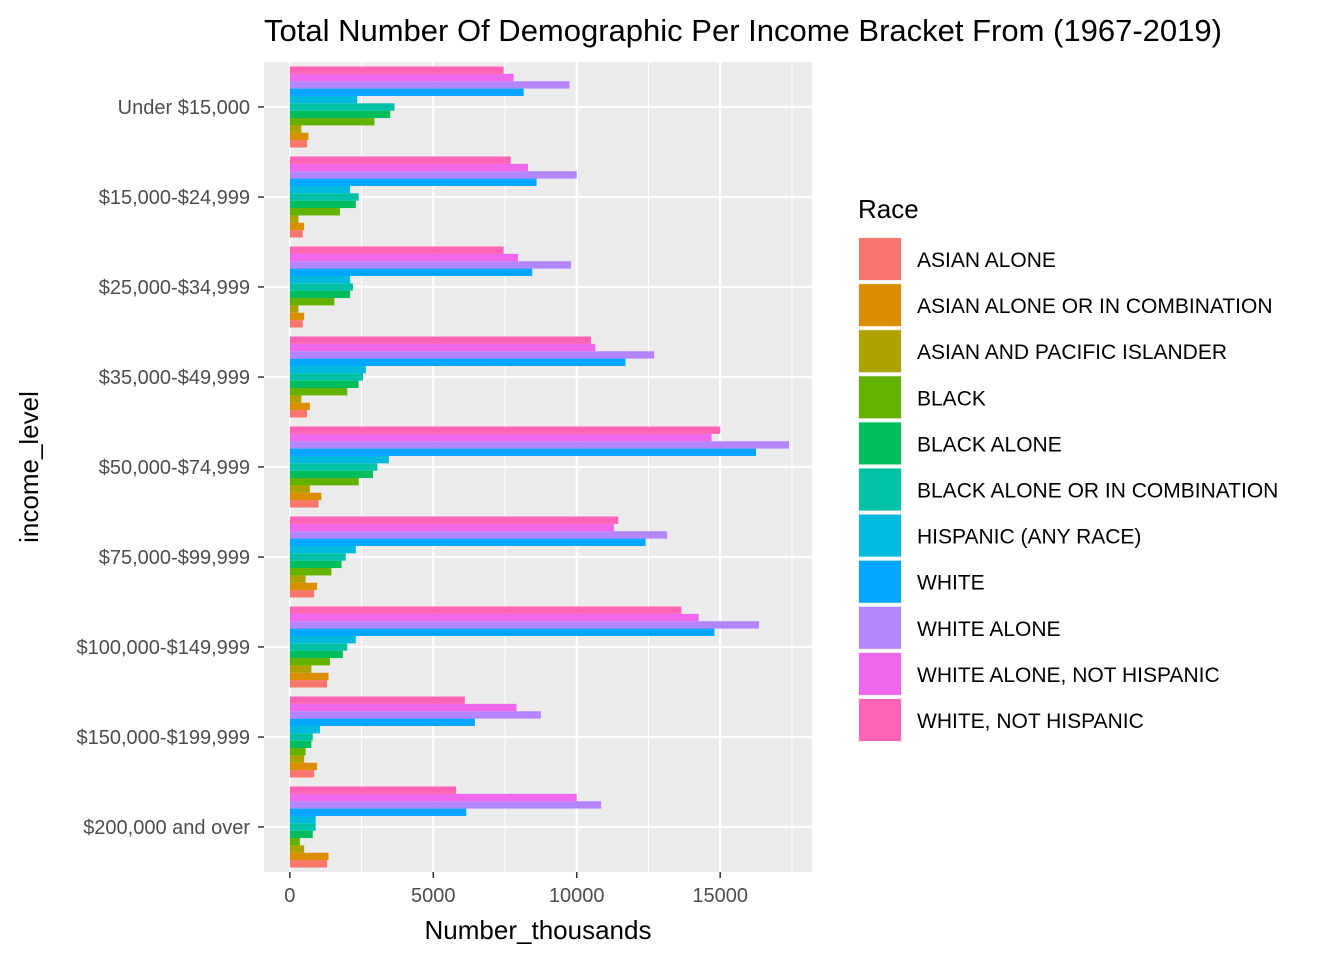 This screenshot has width=1344, height=960. Describe the element at coordinates (986, 260) in the screenshot. I see `legend-label: ASIAN ALONE` at that location.